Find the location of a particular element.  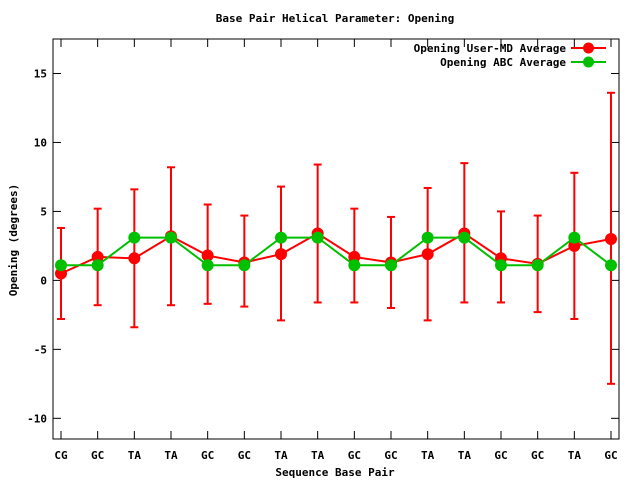

legend-label: Opening ABC Average is located at coordinates (503, 62).